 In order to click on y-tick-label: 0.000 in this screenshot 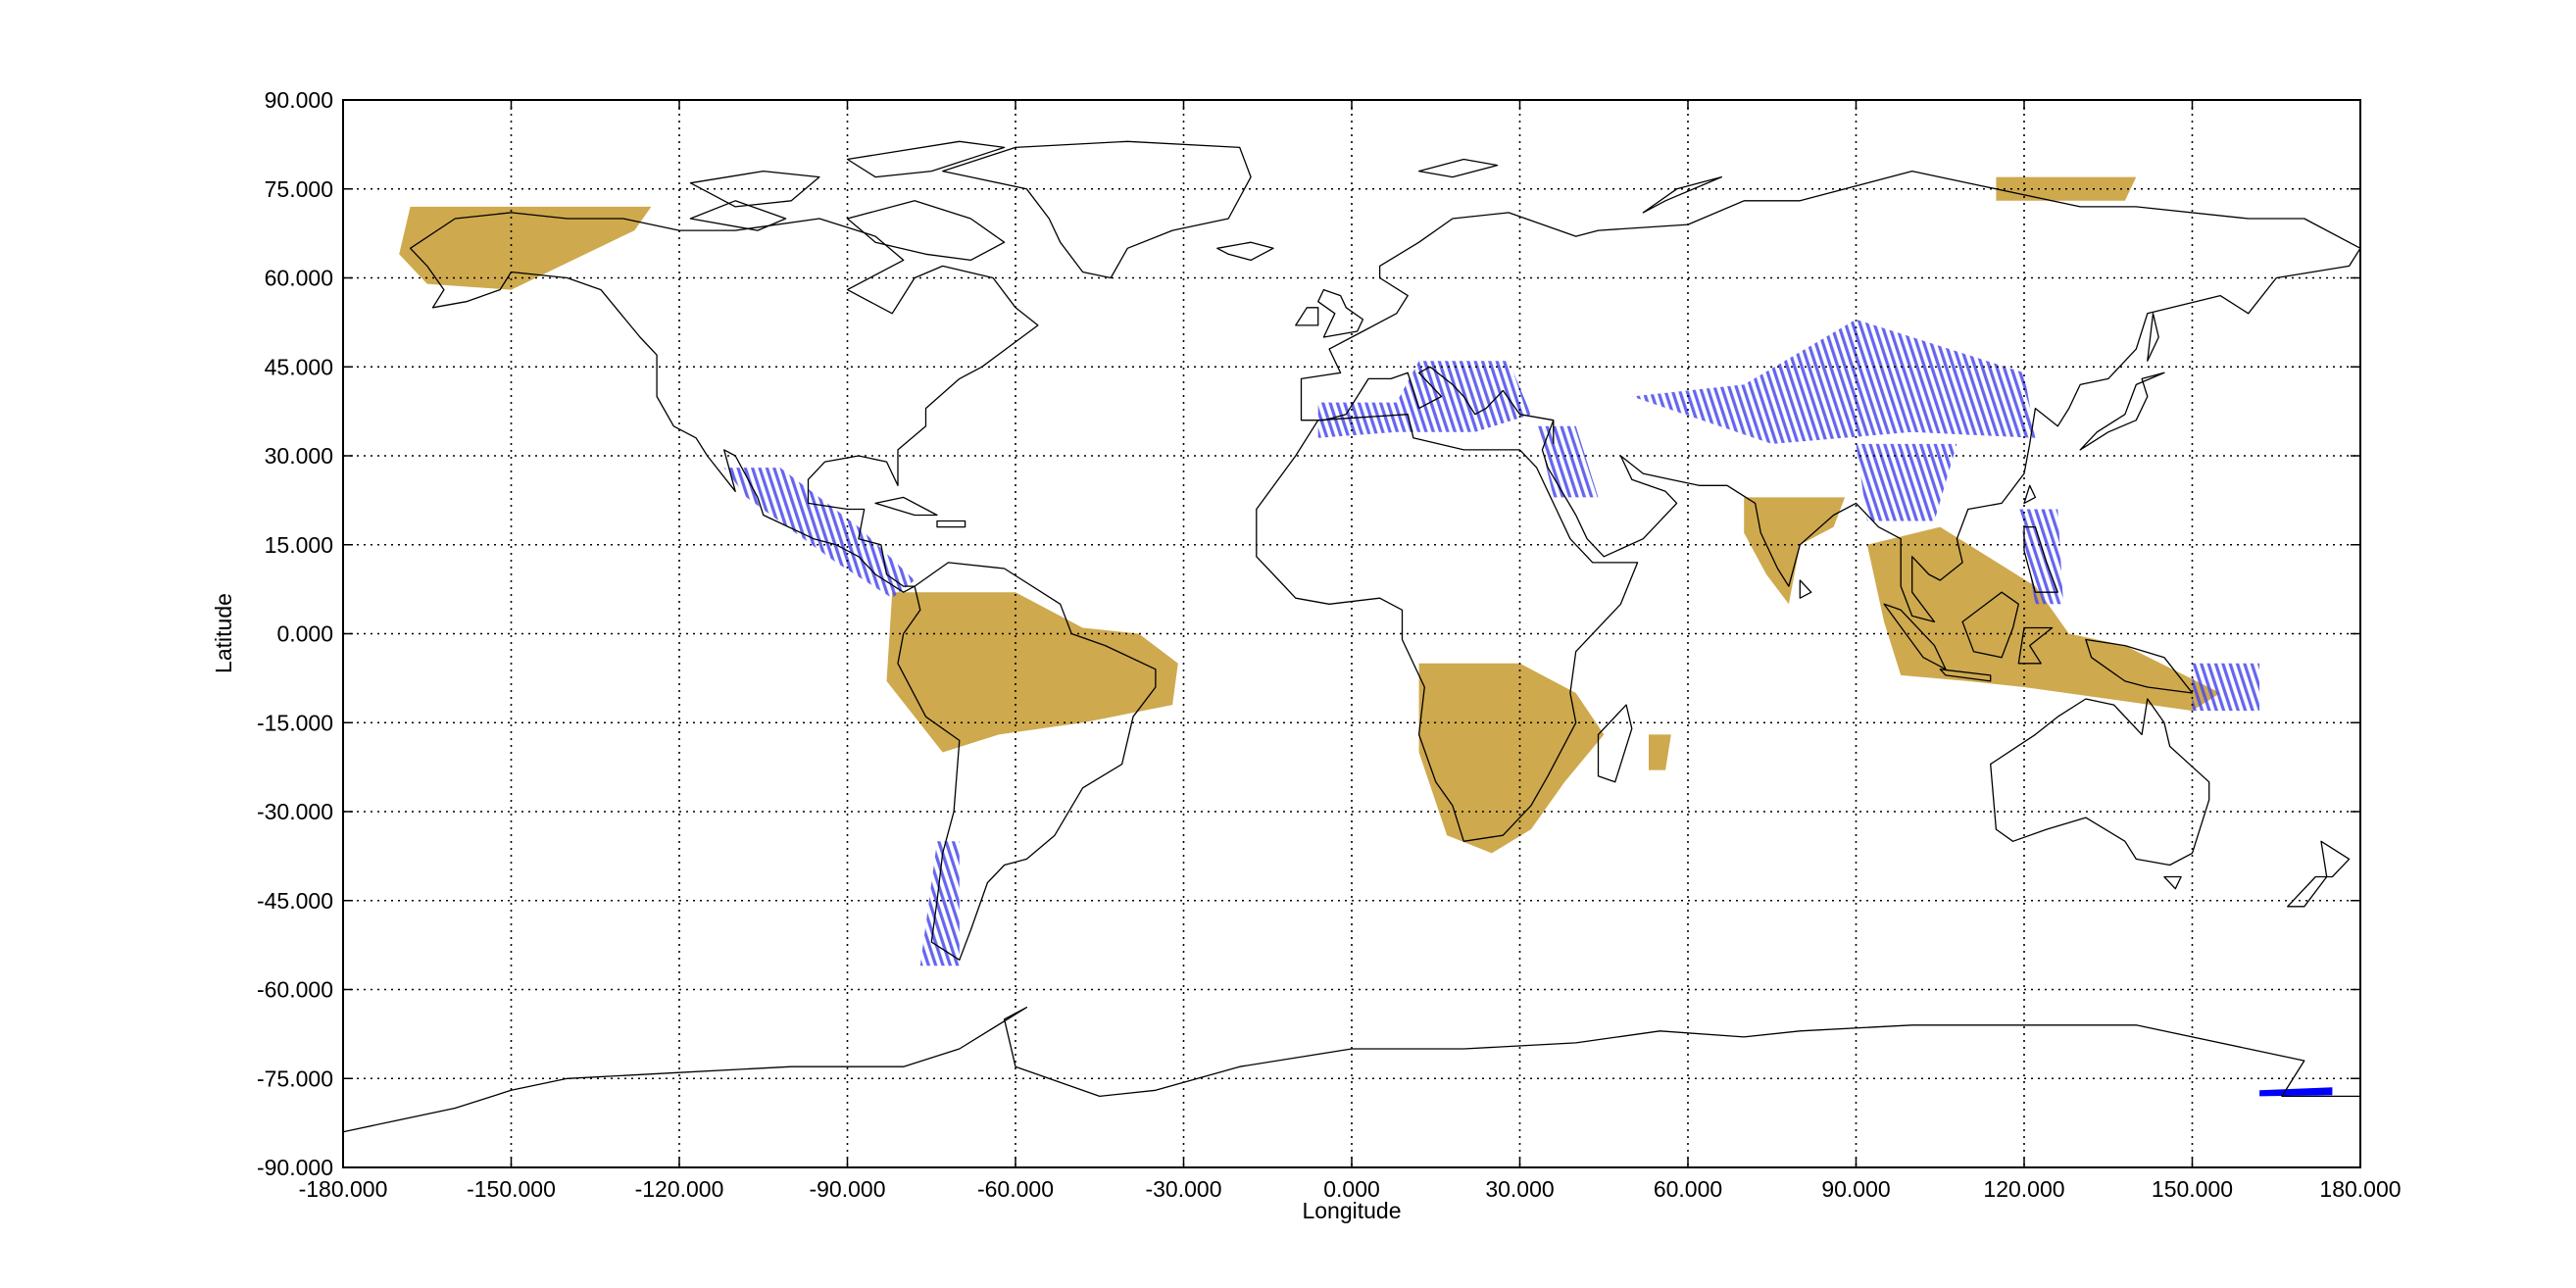, I will do `click(304, 634)`.